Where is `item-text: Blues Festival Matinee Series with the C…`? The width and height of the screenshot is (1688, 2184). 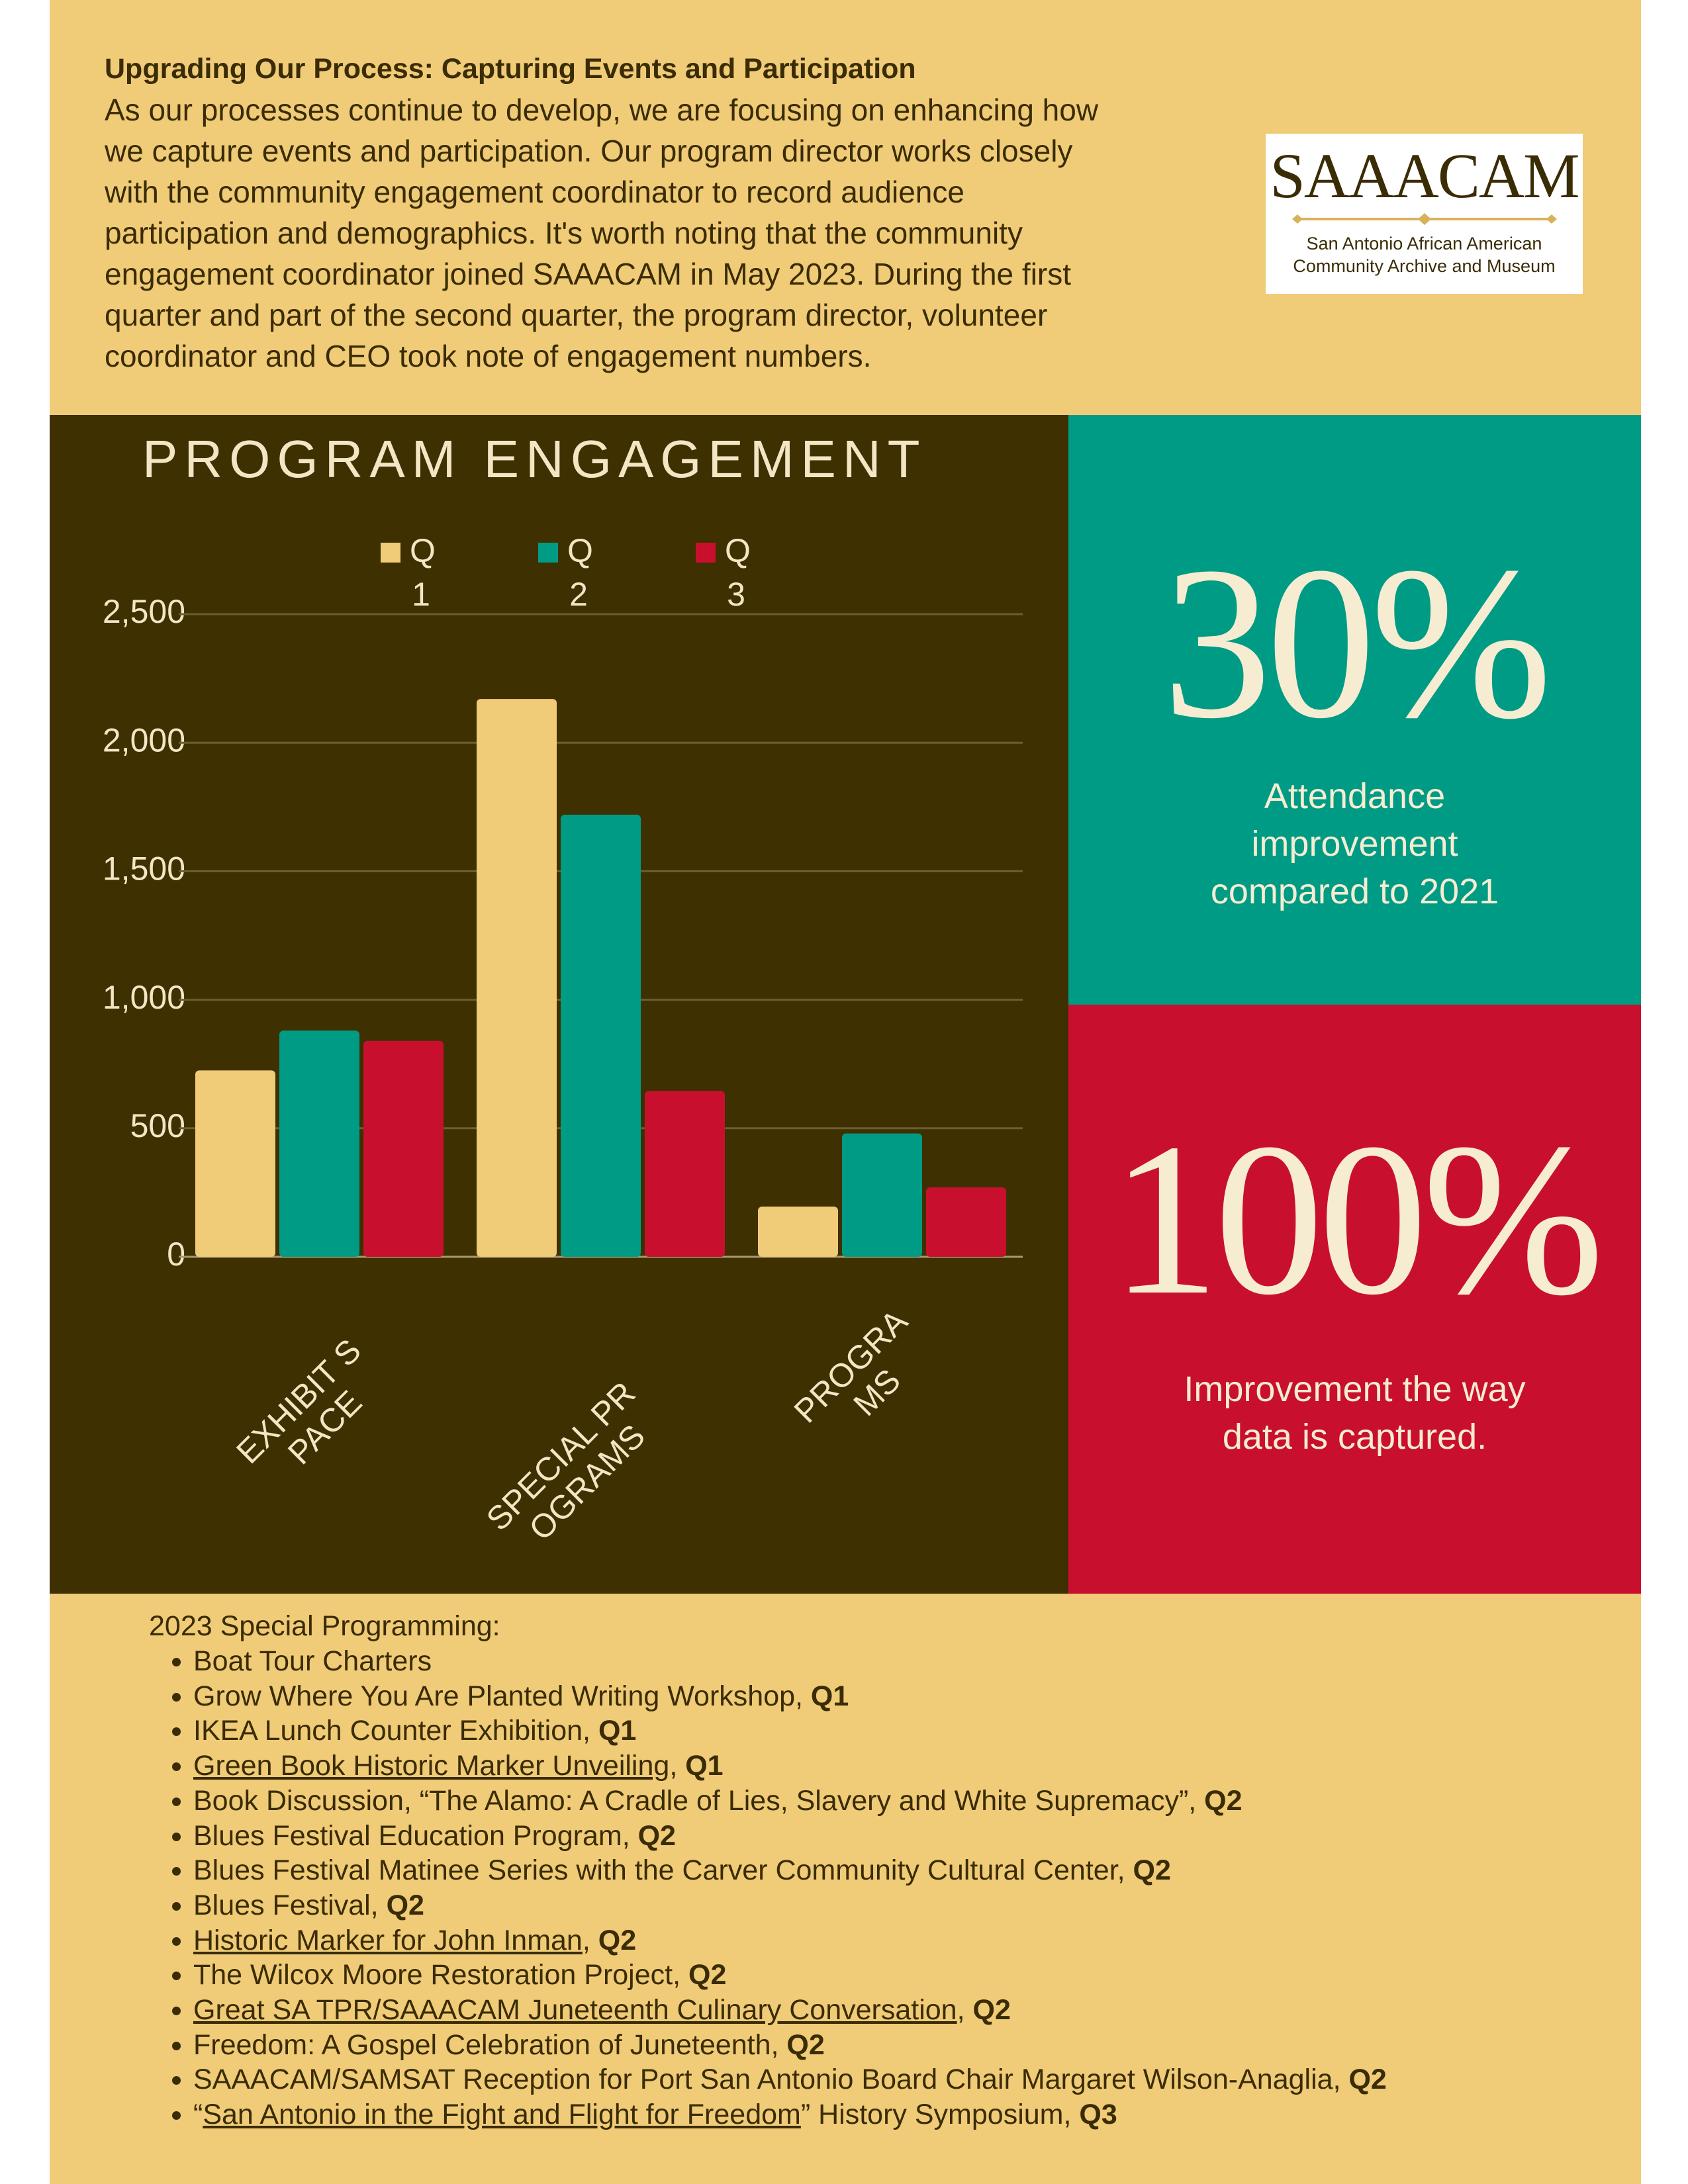
item-text: Blues Festival Matinee Series with the C… is located at coordinates (663, 1871).